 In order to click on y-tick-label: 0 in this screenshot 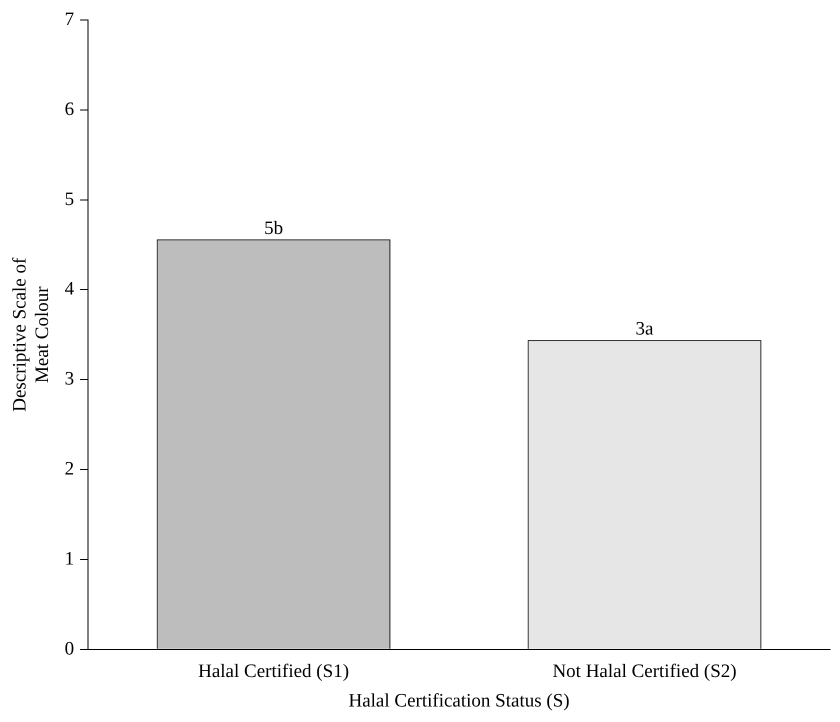, I will do `click(69, 649)`.